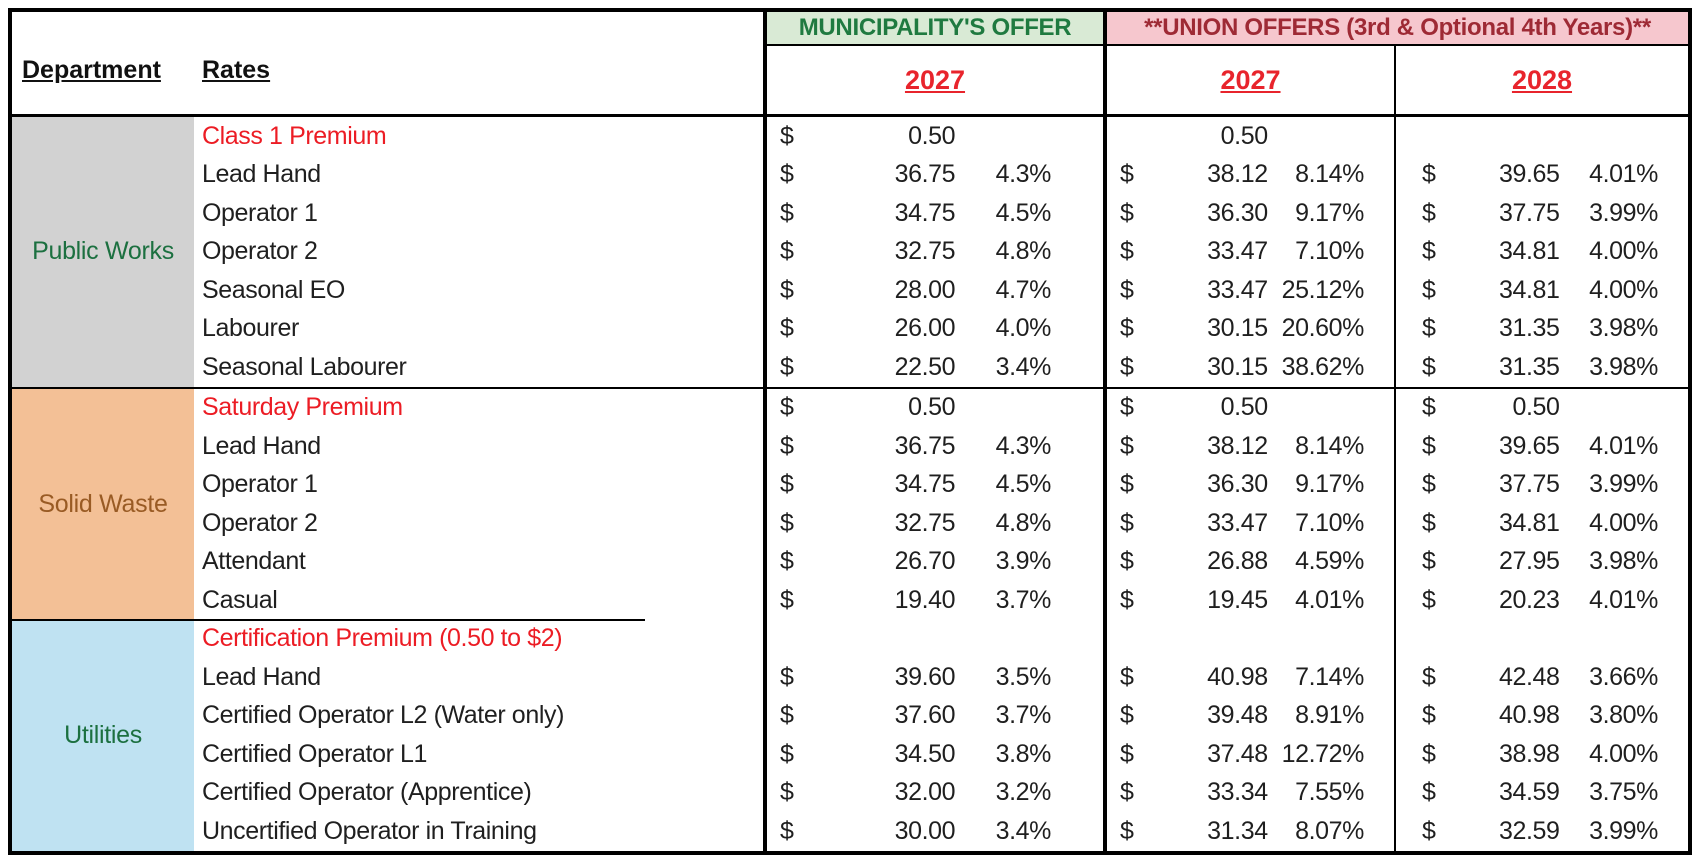  Describe the element at coordinates (480, 367) in the screenshot. I see `rate-label: Seasonal Labourer` at that location.